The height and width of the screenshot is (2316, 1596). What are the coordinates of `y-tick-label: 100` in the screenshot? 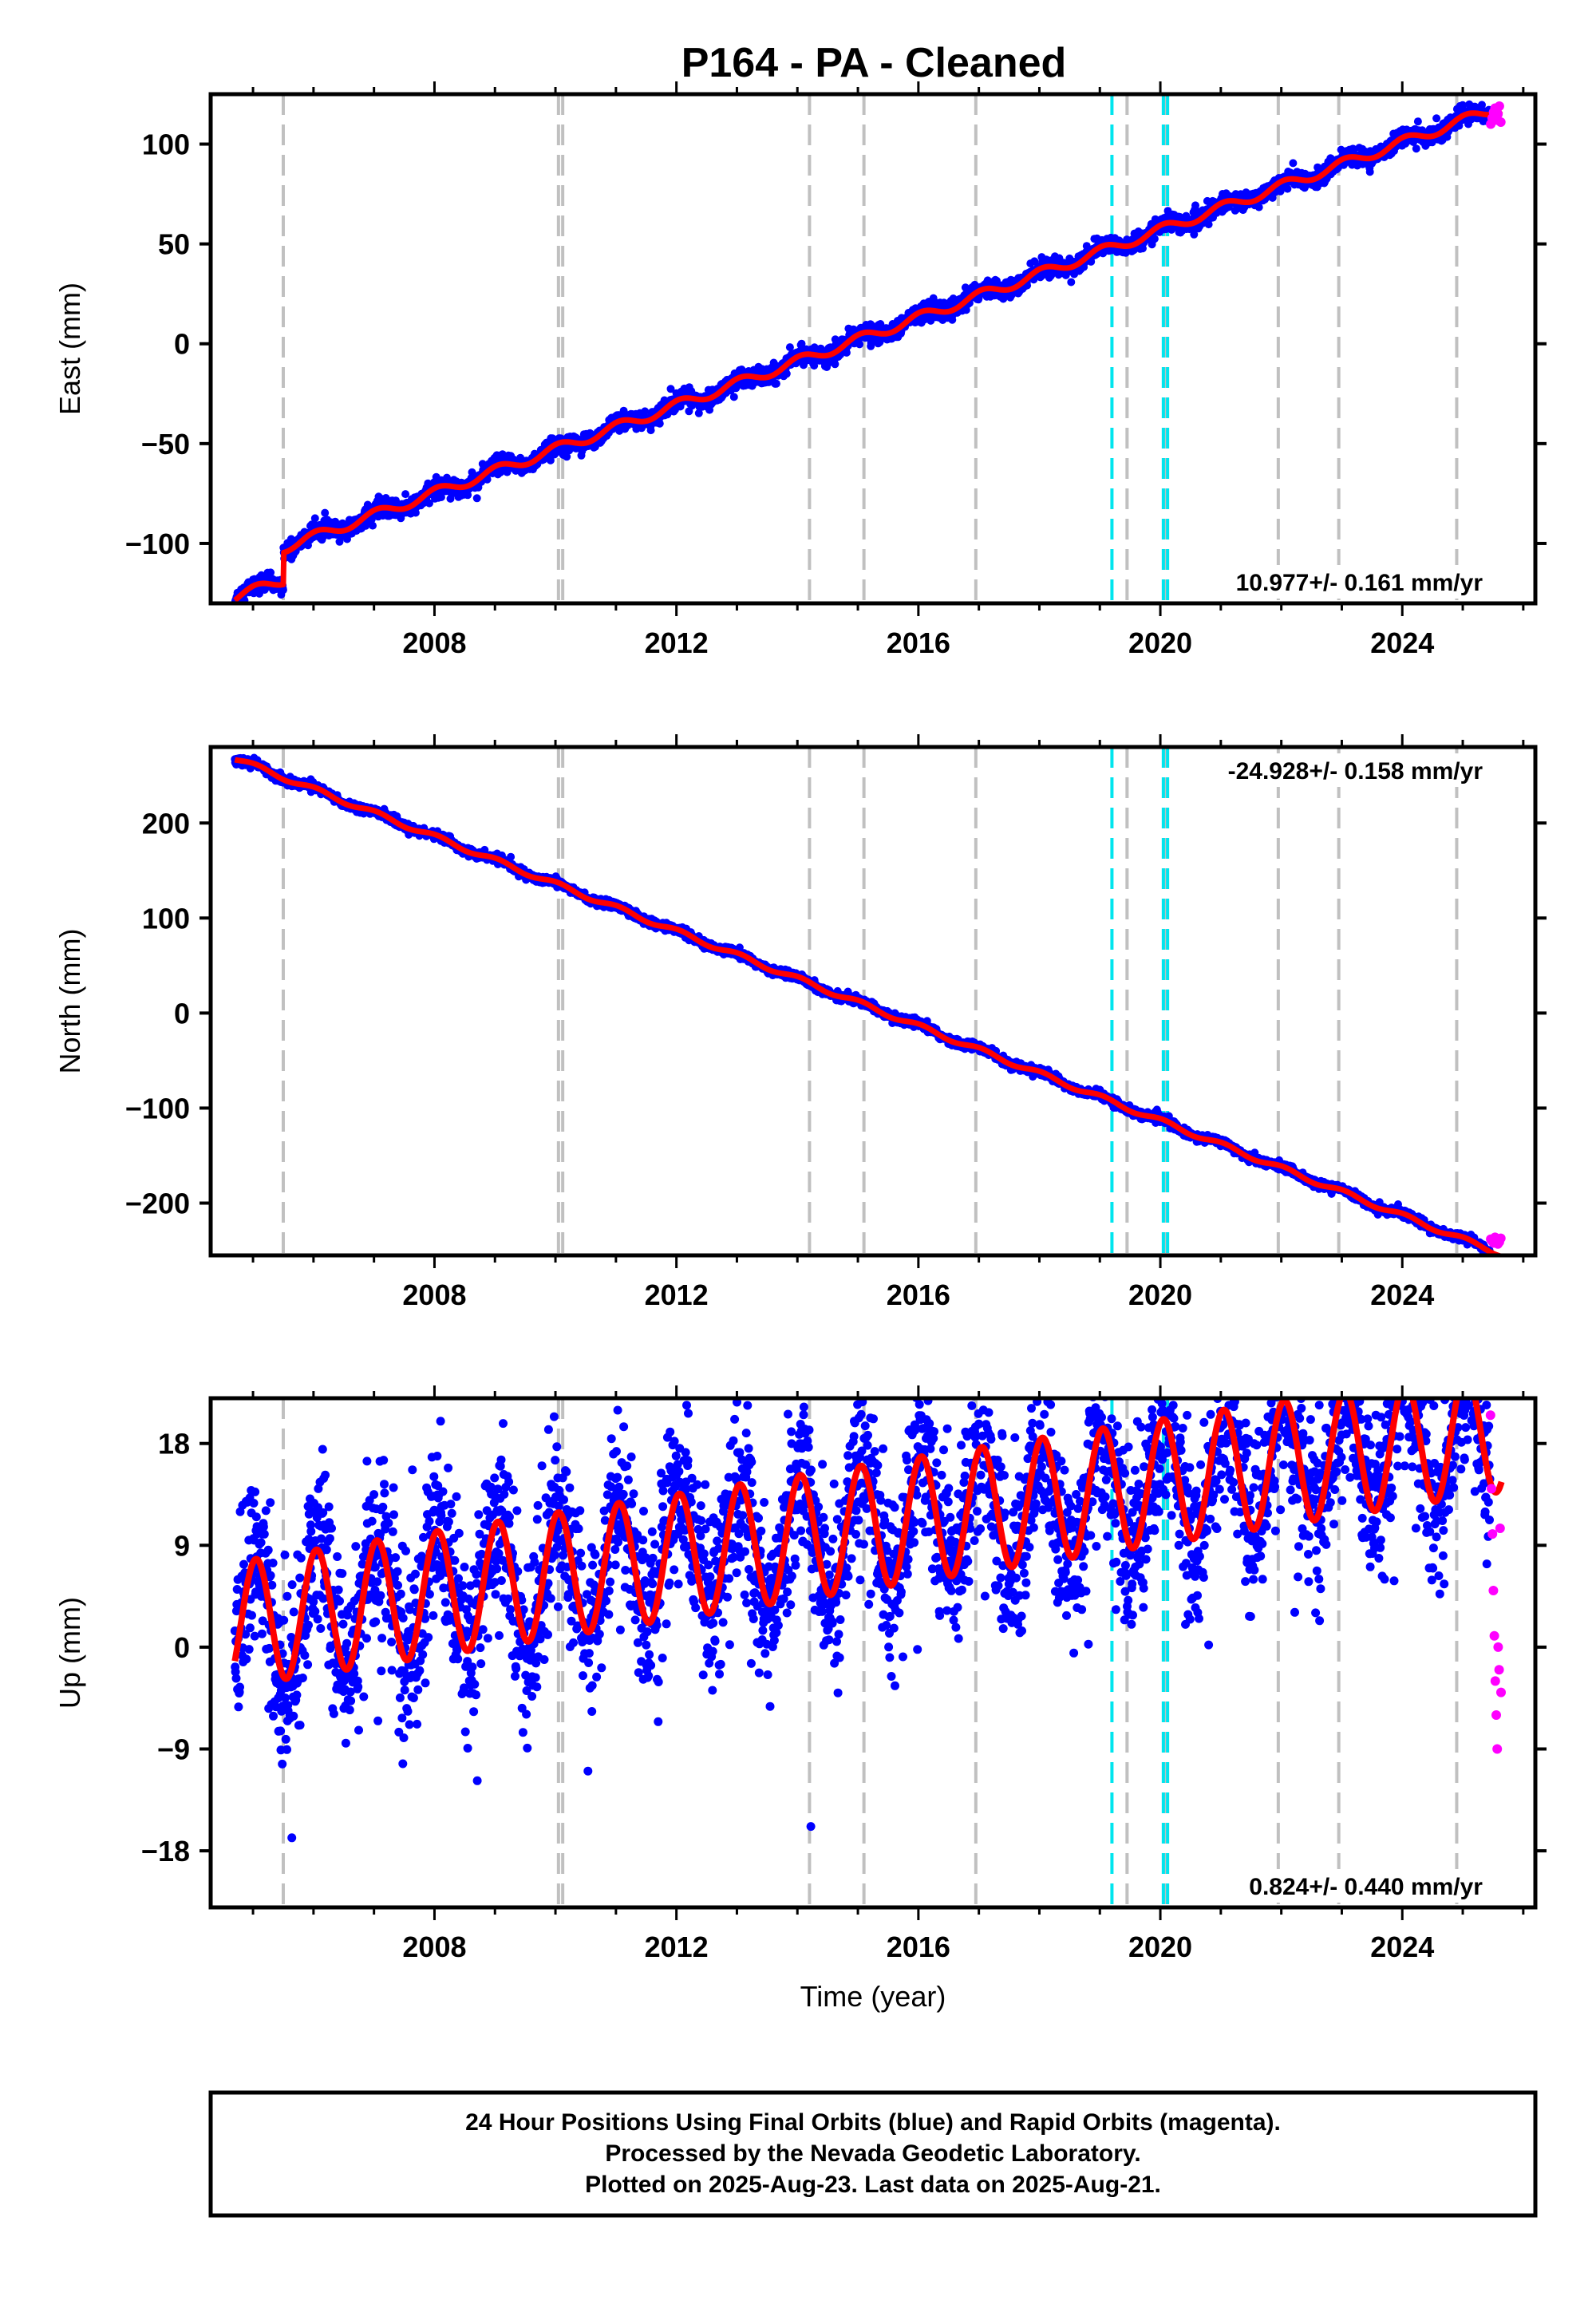 It's located at (166, 144).